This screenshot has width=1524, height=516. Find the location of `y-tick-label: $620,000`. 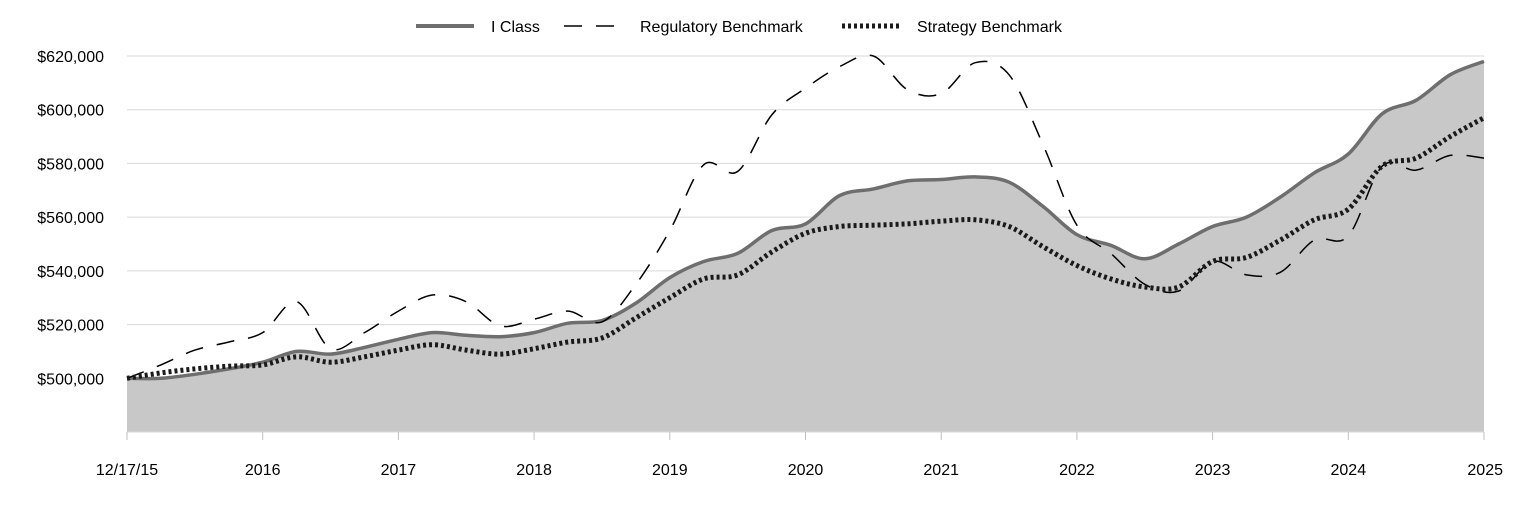

y-tick-label: $620,000 is located at coordinates (70, 57).